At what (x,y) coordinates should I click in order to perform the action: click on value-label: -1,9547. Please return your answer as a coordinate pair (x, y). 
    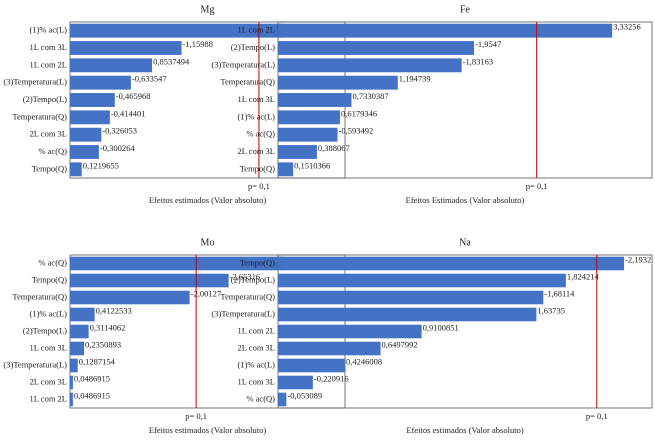
    Looking at the image, I should click on (488, 44).